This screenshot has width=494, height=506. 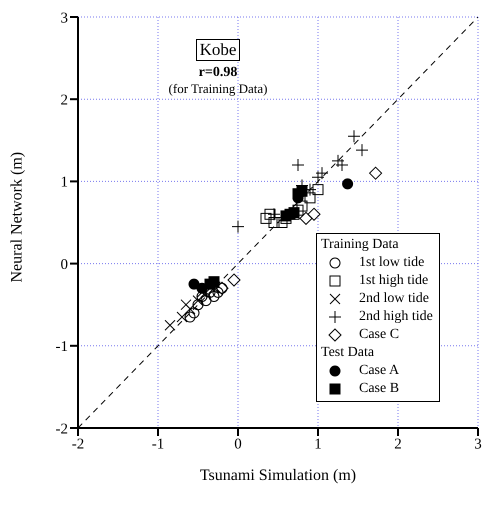 I want to click on x-tick-label: -2, so click(x=78, y=444).